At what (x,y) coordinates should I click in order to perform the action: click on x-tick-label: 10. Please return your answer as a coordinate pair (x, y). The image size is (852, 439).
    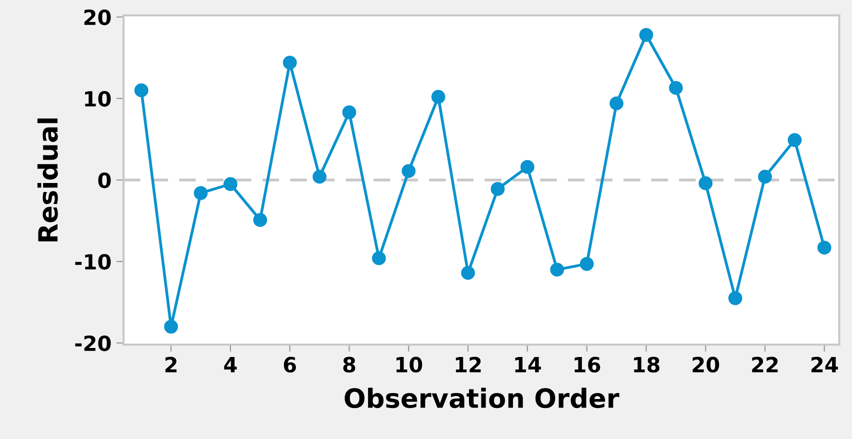
    Looking at the image, I should click on (409, 364).